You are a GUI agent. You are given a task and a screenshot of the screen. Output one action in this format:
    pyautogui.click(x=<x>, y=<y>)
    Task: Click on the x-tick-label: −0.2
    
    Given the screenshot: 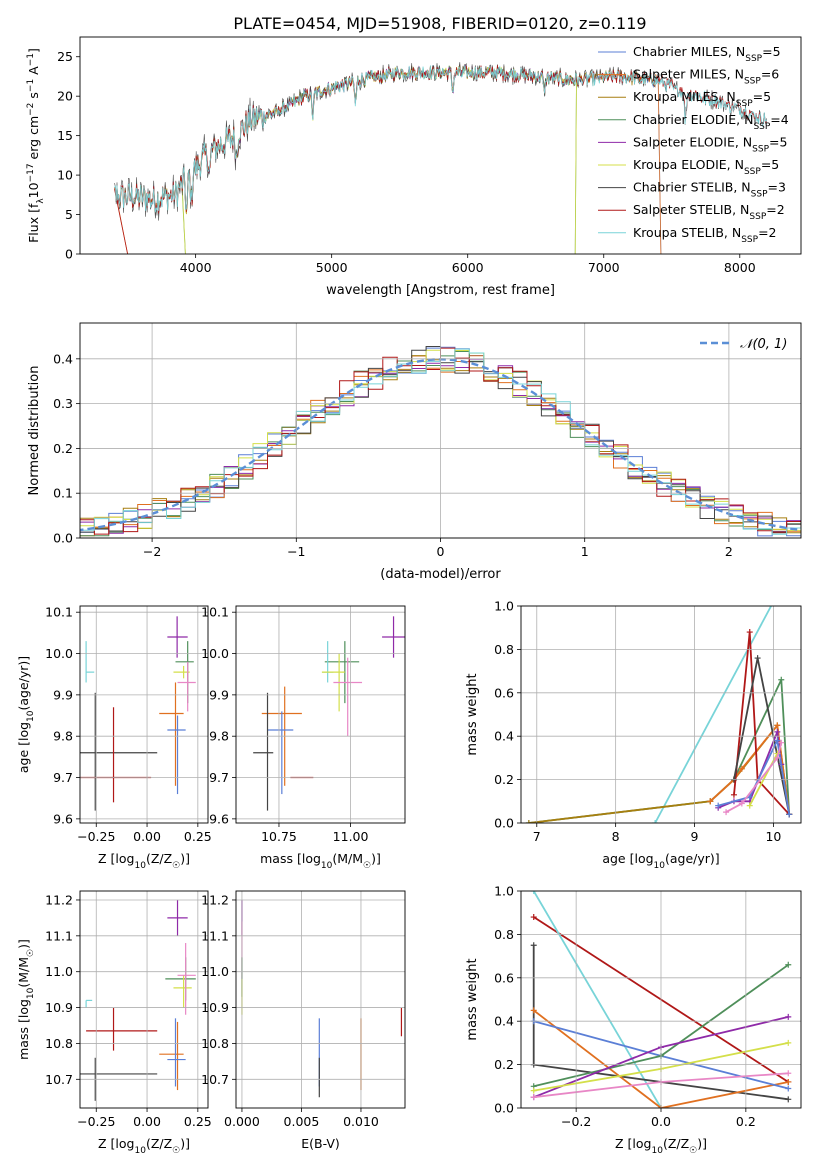 What is the action you would take?
    pyautogui.click(x=576, y=1121)
    